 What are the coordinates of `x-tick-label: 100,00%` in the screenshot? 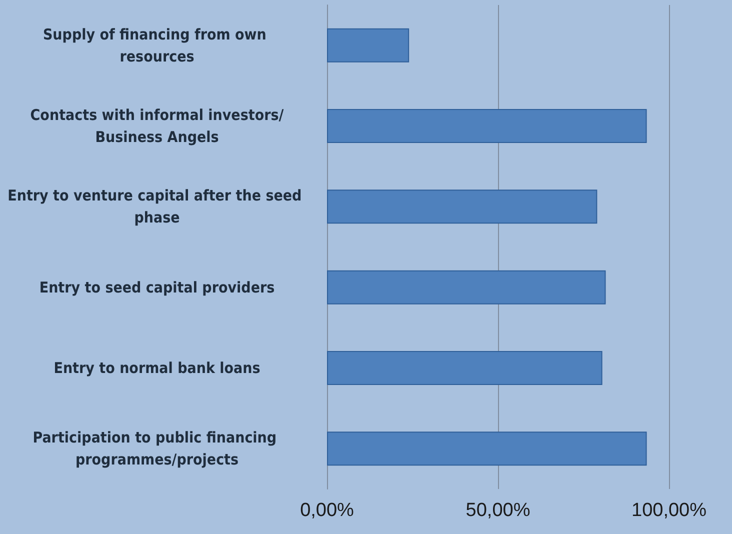 It's located at (669, 510).